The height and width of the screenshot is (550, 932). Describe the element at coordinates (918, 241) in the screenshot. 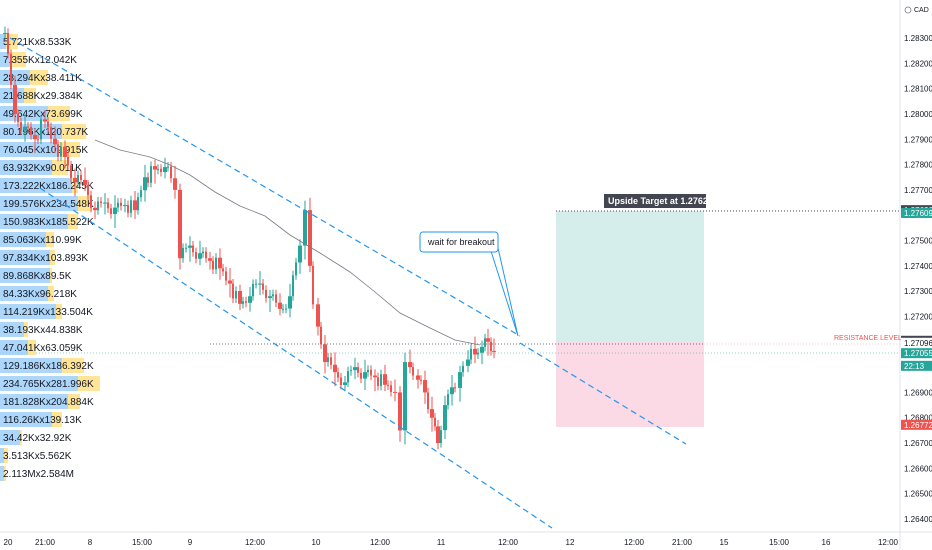

I see `y-tick-label: 1.27500` at that location.